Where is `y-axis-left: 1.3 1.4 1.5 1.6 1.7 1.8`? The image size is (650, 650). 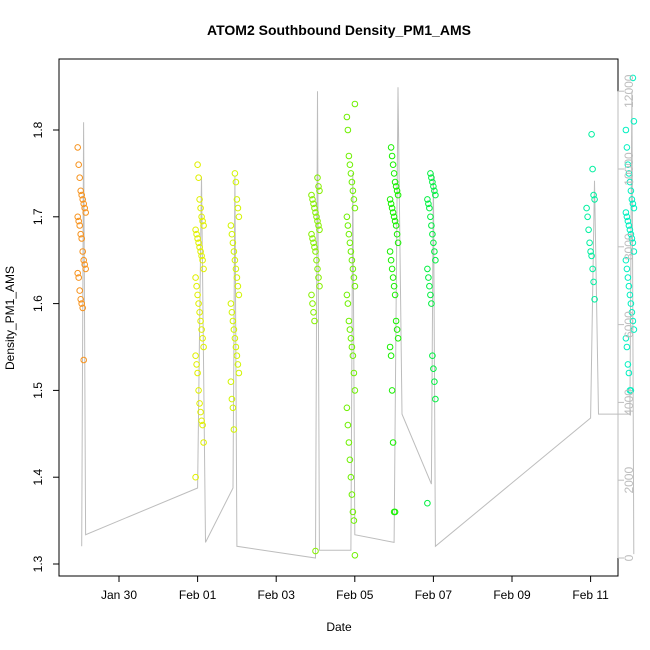 y-axis-left: 1.3 1.4 1.5 1.6 1.7 1.8 is located at coordinates (45, 346).